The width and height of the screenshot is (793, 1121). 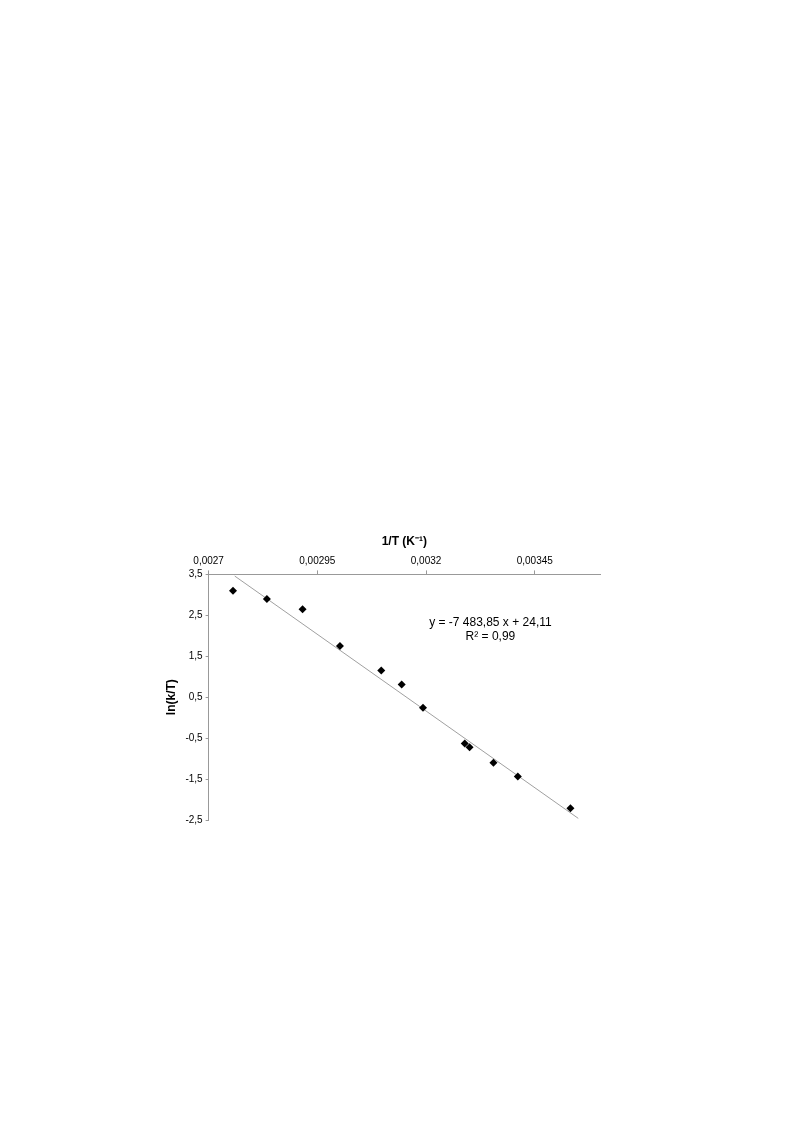 I want to click on annotation: y = -7 483,85 x + 24,11, so click(x=491, y=621).